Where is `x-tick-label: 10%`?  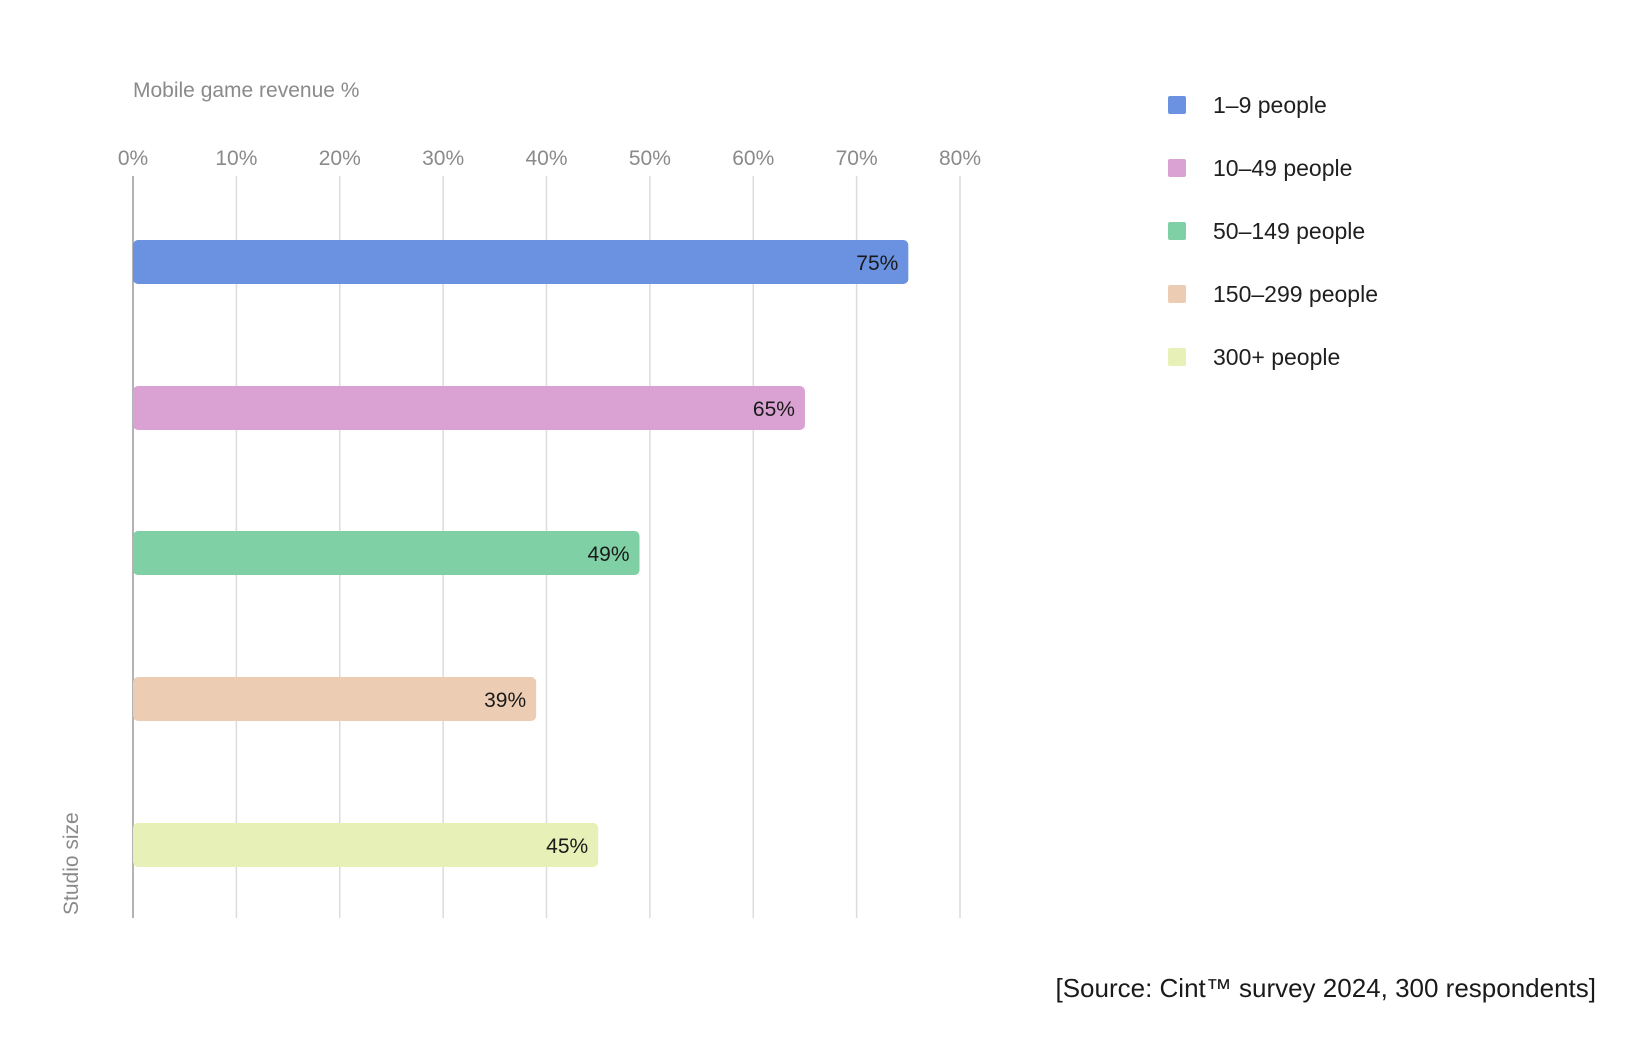 x-tick-label: 10% is located at coordinates (236, 158).